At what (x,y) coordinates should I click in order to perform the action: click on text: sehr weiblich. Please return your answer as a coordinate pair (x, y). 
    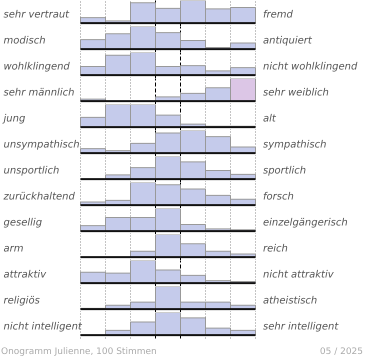
    Looking at the image, I should click on (296, 92).